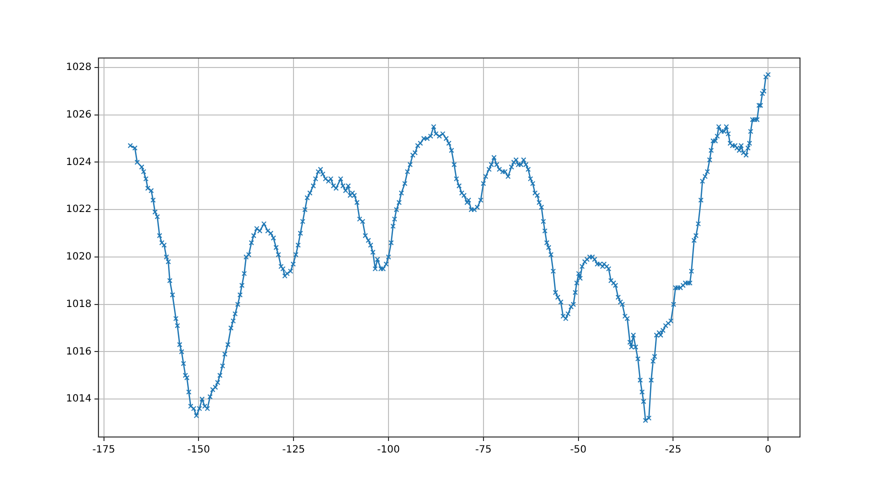 Image resolution: width=880 pixels, height=495 pixels. Describe the element at coordinates (79, 68) in the screenshot. I see `y-tick-label: 1028` at that location.